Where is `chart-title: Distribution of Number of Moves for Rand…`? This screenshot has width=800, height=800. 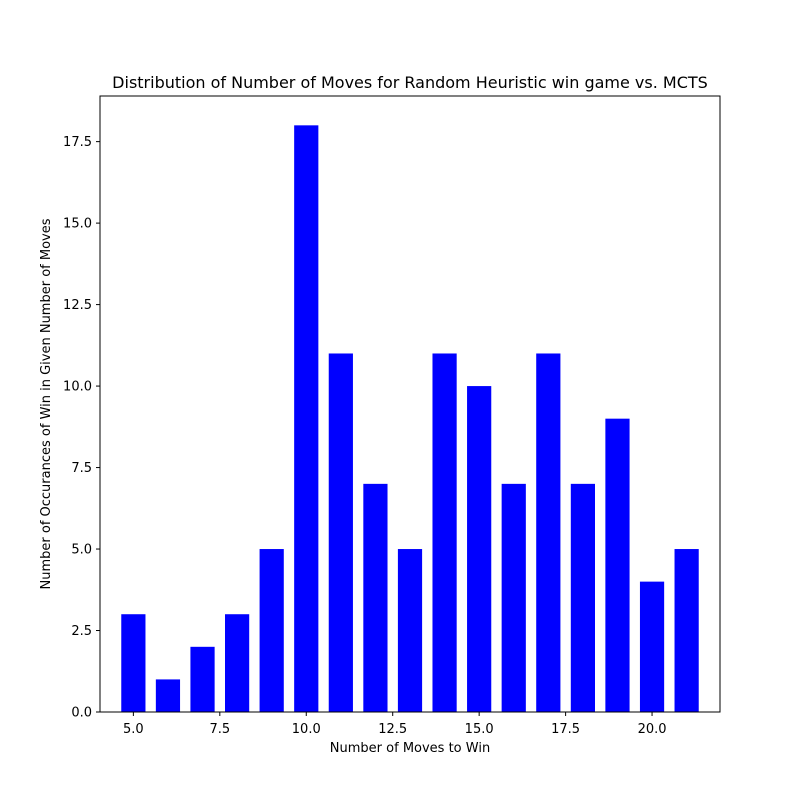 chart-title: Distribution of Number of Moves for Rand… is located at coordinates (410, 82).